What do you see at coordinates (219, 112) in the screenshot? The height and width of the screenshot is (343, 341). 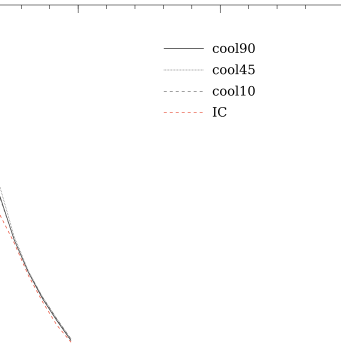 I see `legend-label: IC` at bounding box center [219, 112].